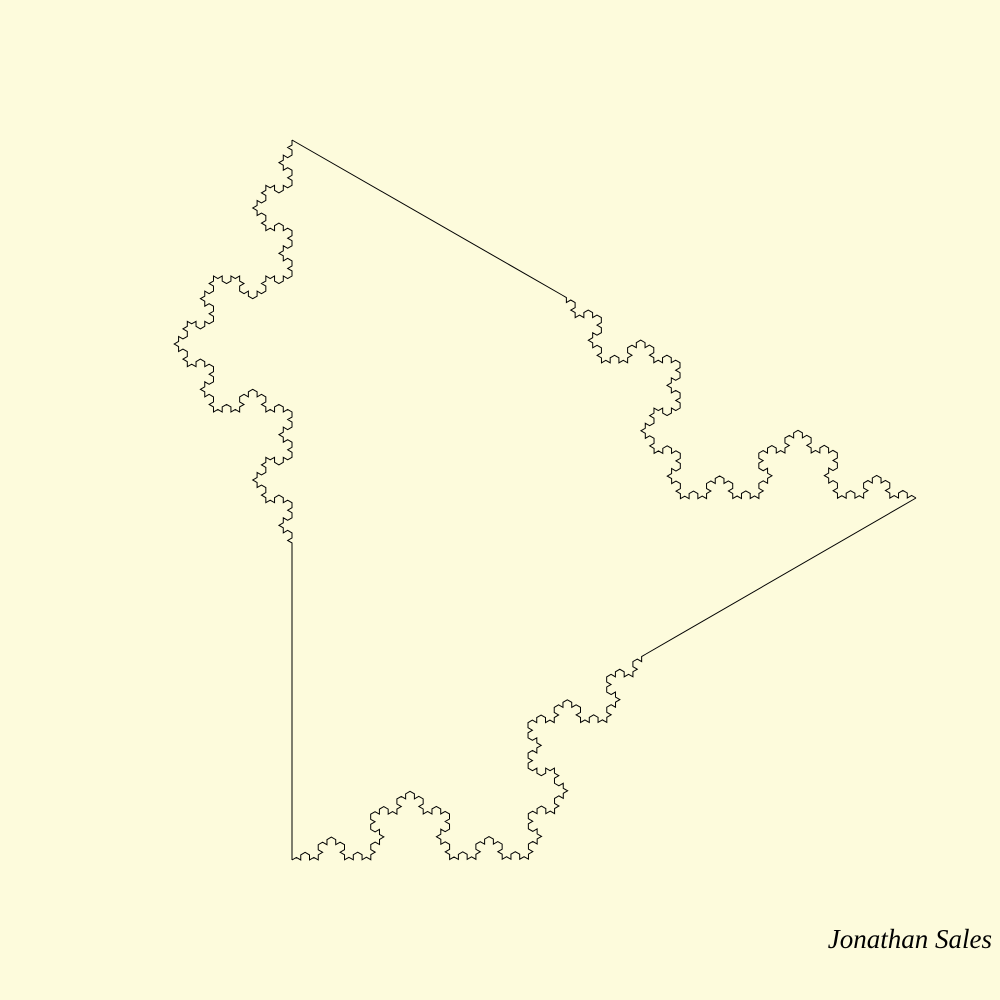 This screenshot has width=1000, height=1000. Describe the element at coordinates (739, 397) in the screenshot. I see `koch-curve-middle` at that location.